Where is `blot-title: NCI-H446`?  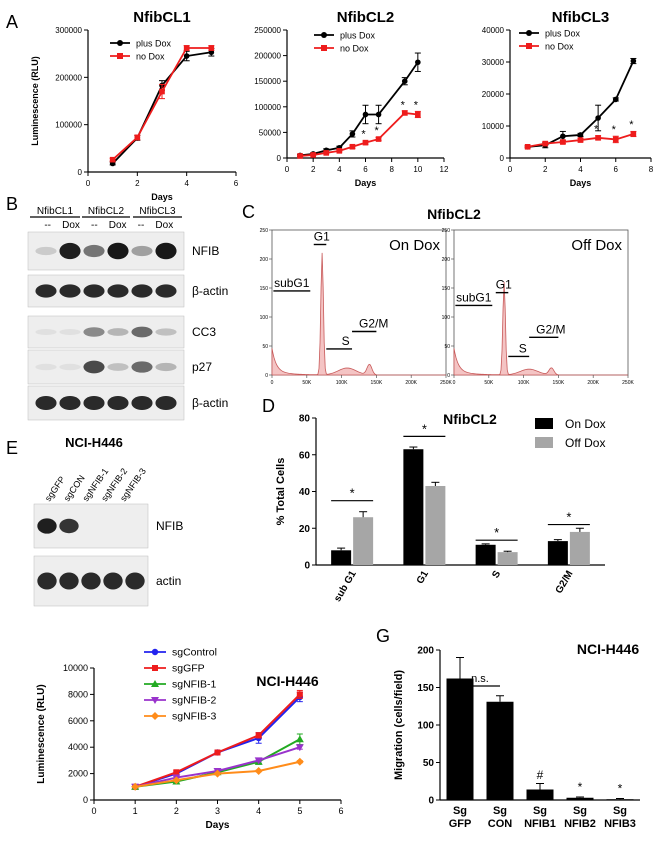 blot-title: NCI-H446 is located at coordinates (94, 442).